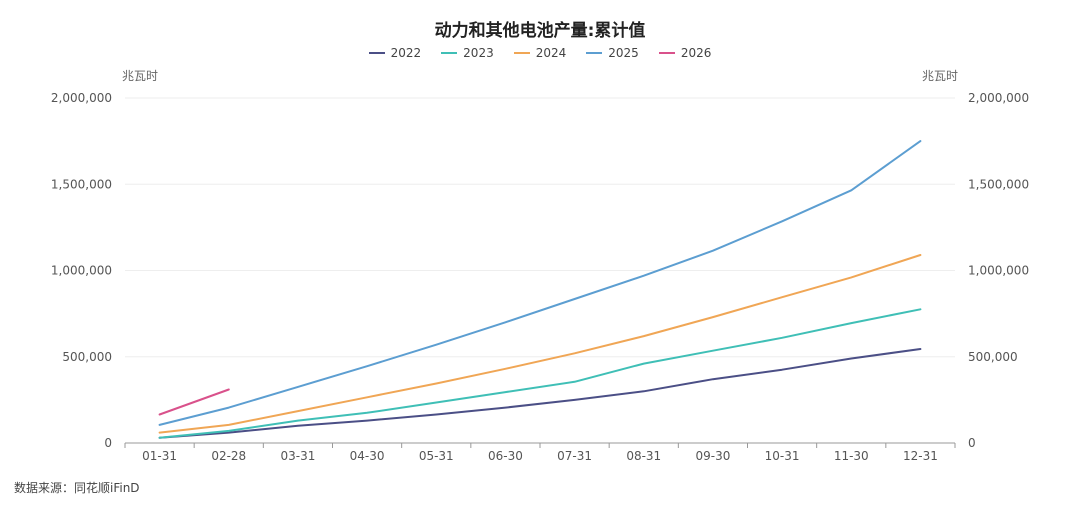 The height and width of the screenshot is (509, 1080). I want to click on legend-item-2026: 2026, so click(685, 53).